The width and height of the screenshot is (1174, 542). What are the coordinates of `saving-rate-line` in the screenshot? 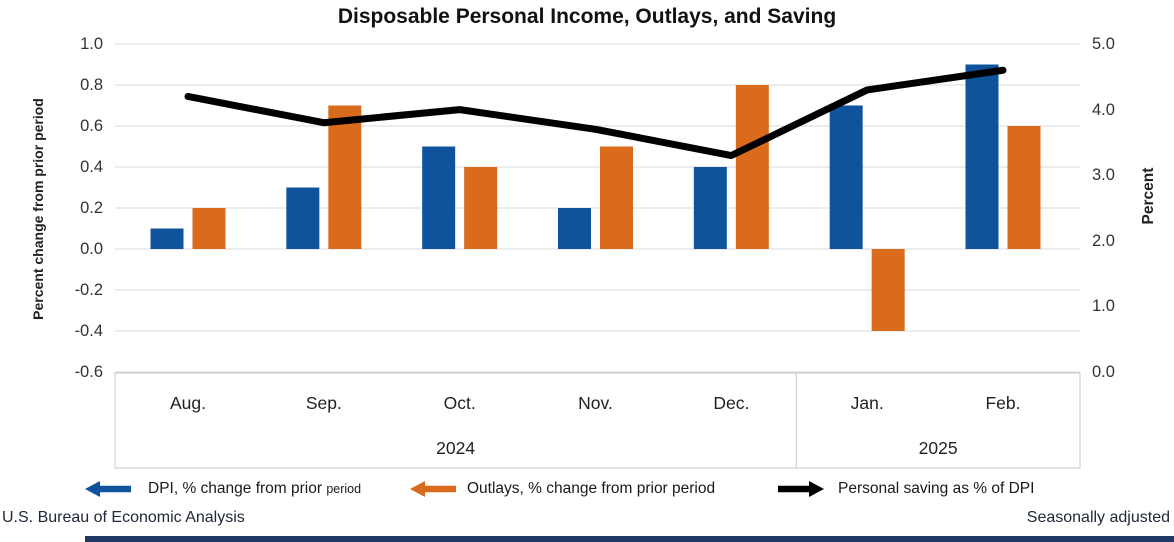 It's located at (595, 113).